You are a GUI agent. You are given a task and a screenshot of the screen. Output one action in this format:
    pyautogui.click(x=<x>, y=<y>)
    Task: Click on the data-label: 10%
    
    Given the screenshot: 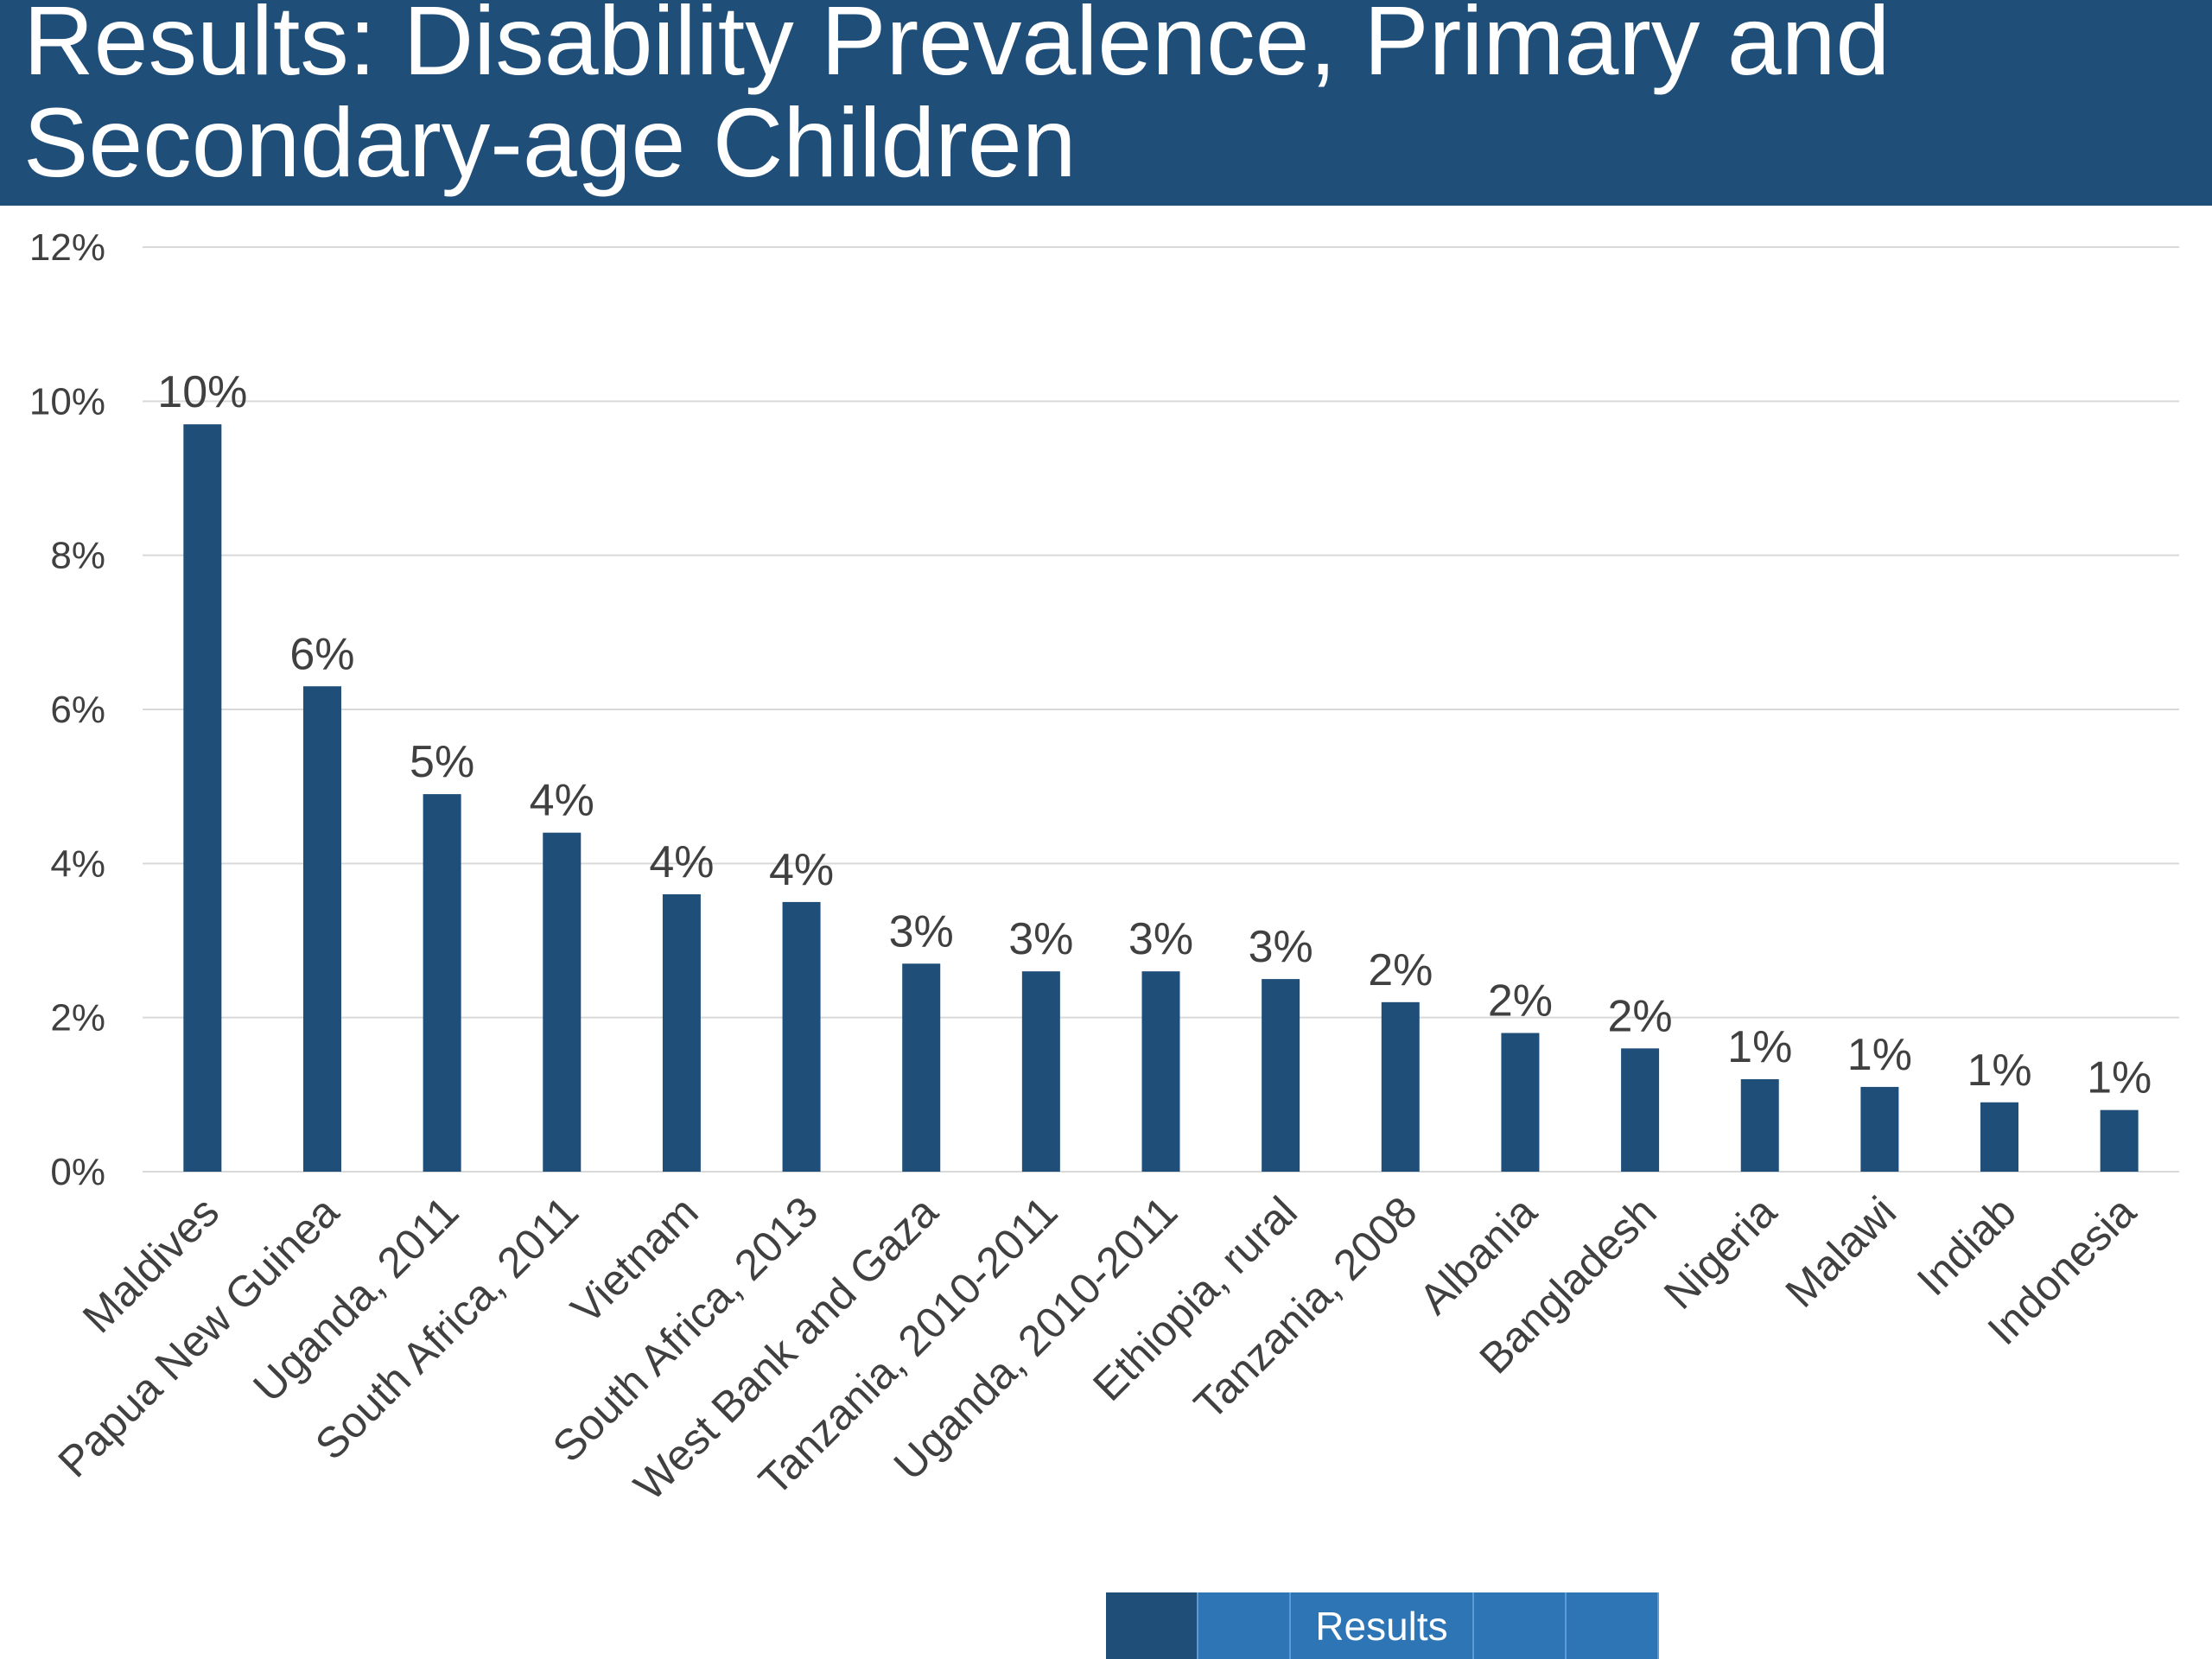 What is the action you would take?
    pyautogui.click(x=202, y=392)
    